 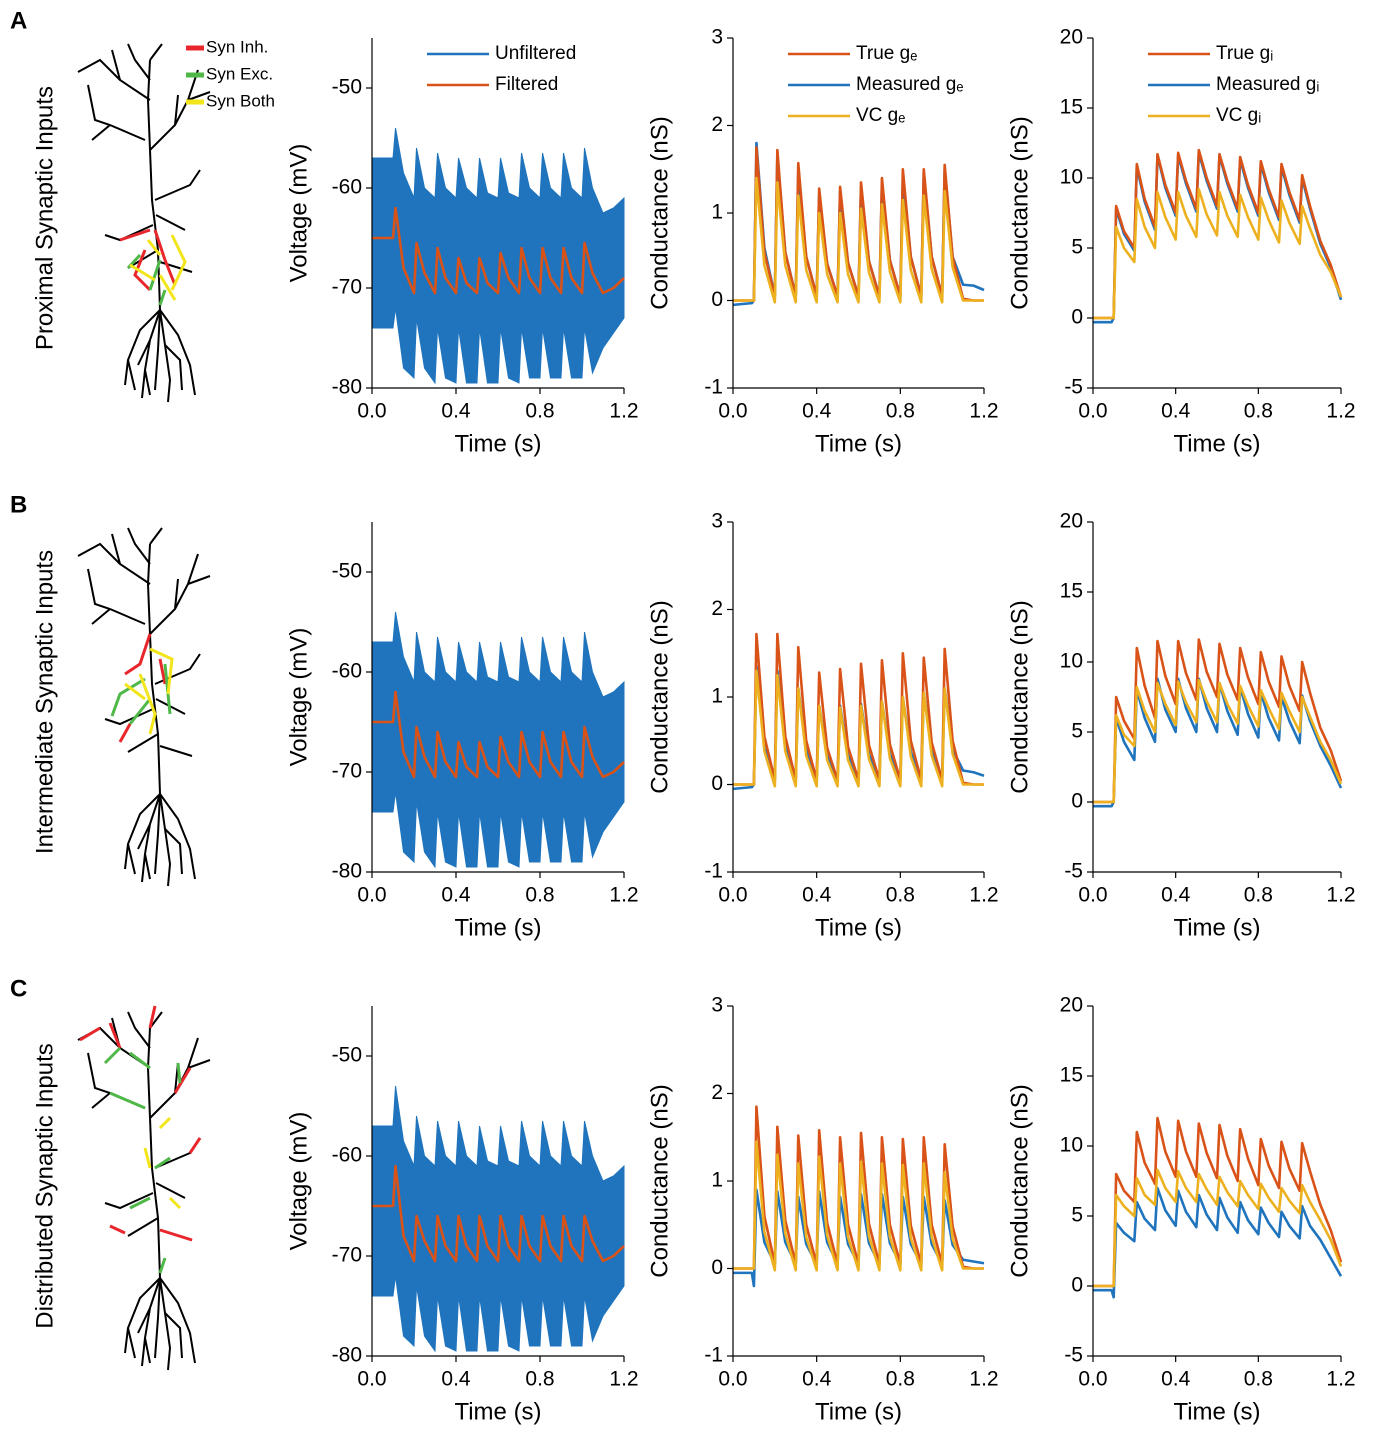 What do you see at coordinates (1267, 84) in the screenshot?
I see `legend-label: Measured gᵢ` at bounding box center [1267, 84].